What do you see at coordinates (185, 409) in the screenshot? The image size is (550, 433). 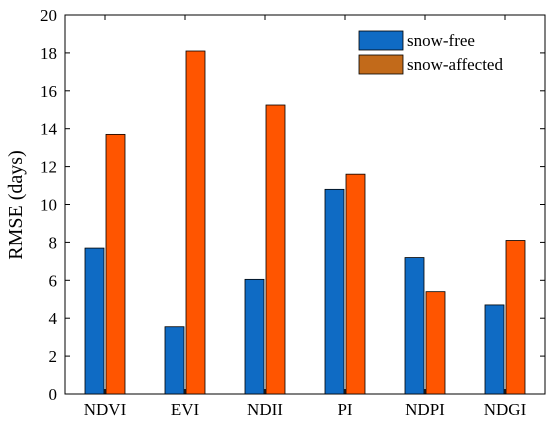 I see `x-tick-label: EVI` at bounding box center [185, 409].